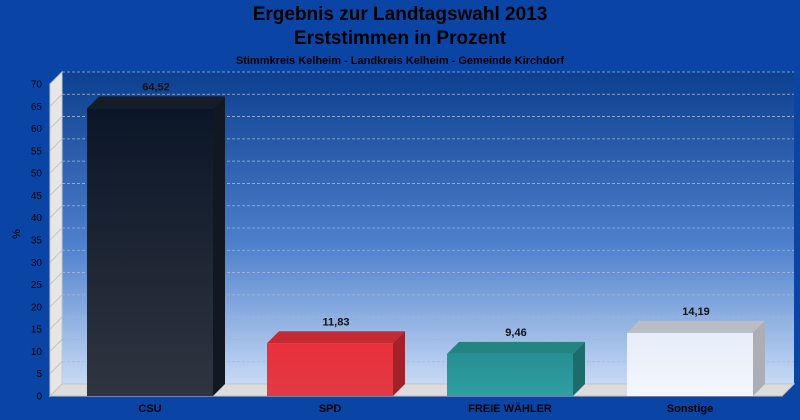  Describe the element at coordinates (149, 409) in the screenshot. I see `x-tick-label: CSU` at that location.